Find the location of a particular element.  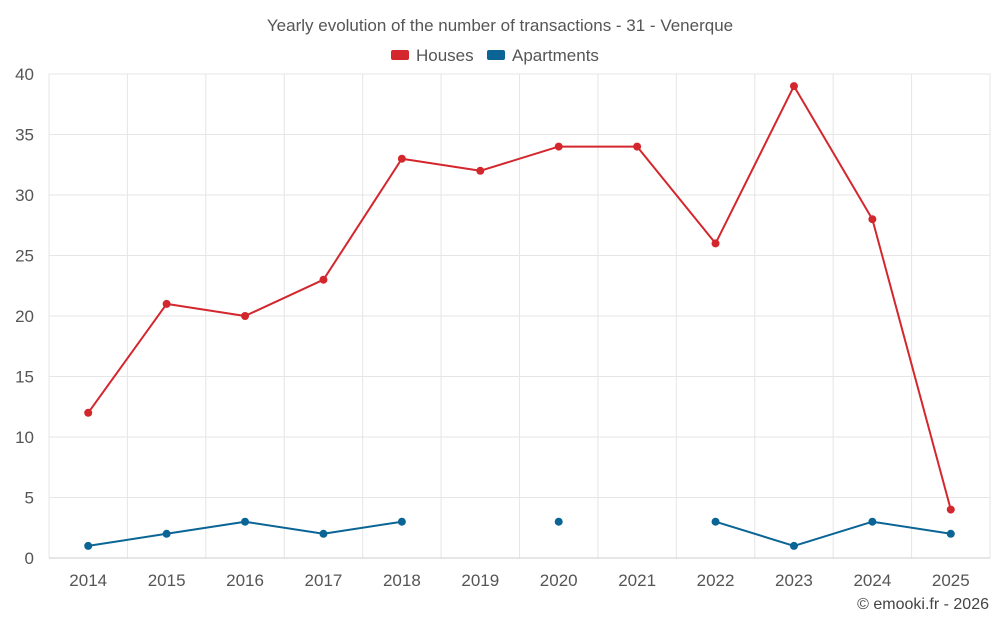

legend-label-houses: Houses is located at coordinates (445, 55).